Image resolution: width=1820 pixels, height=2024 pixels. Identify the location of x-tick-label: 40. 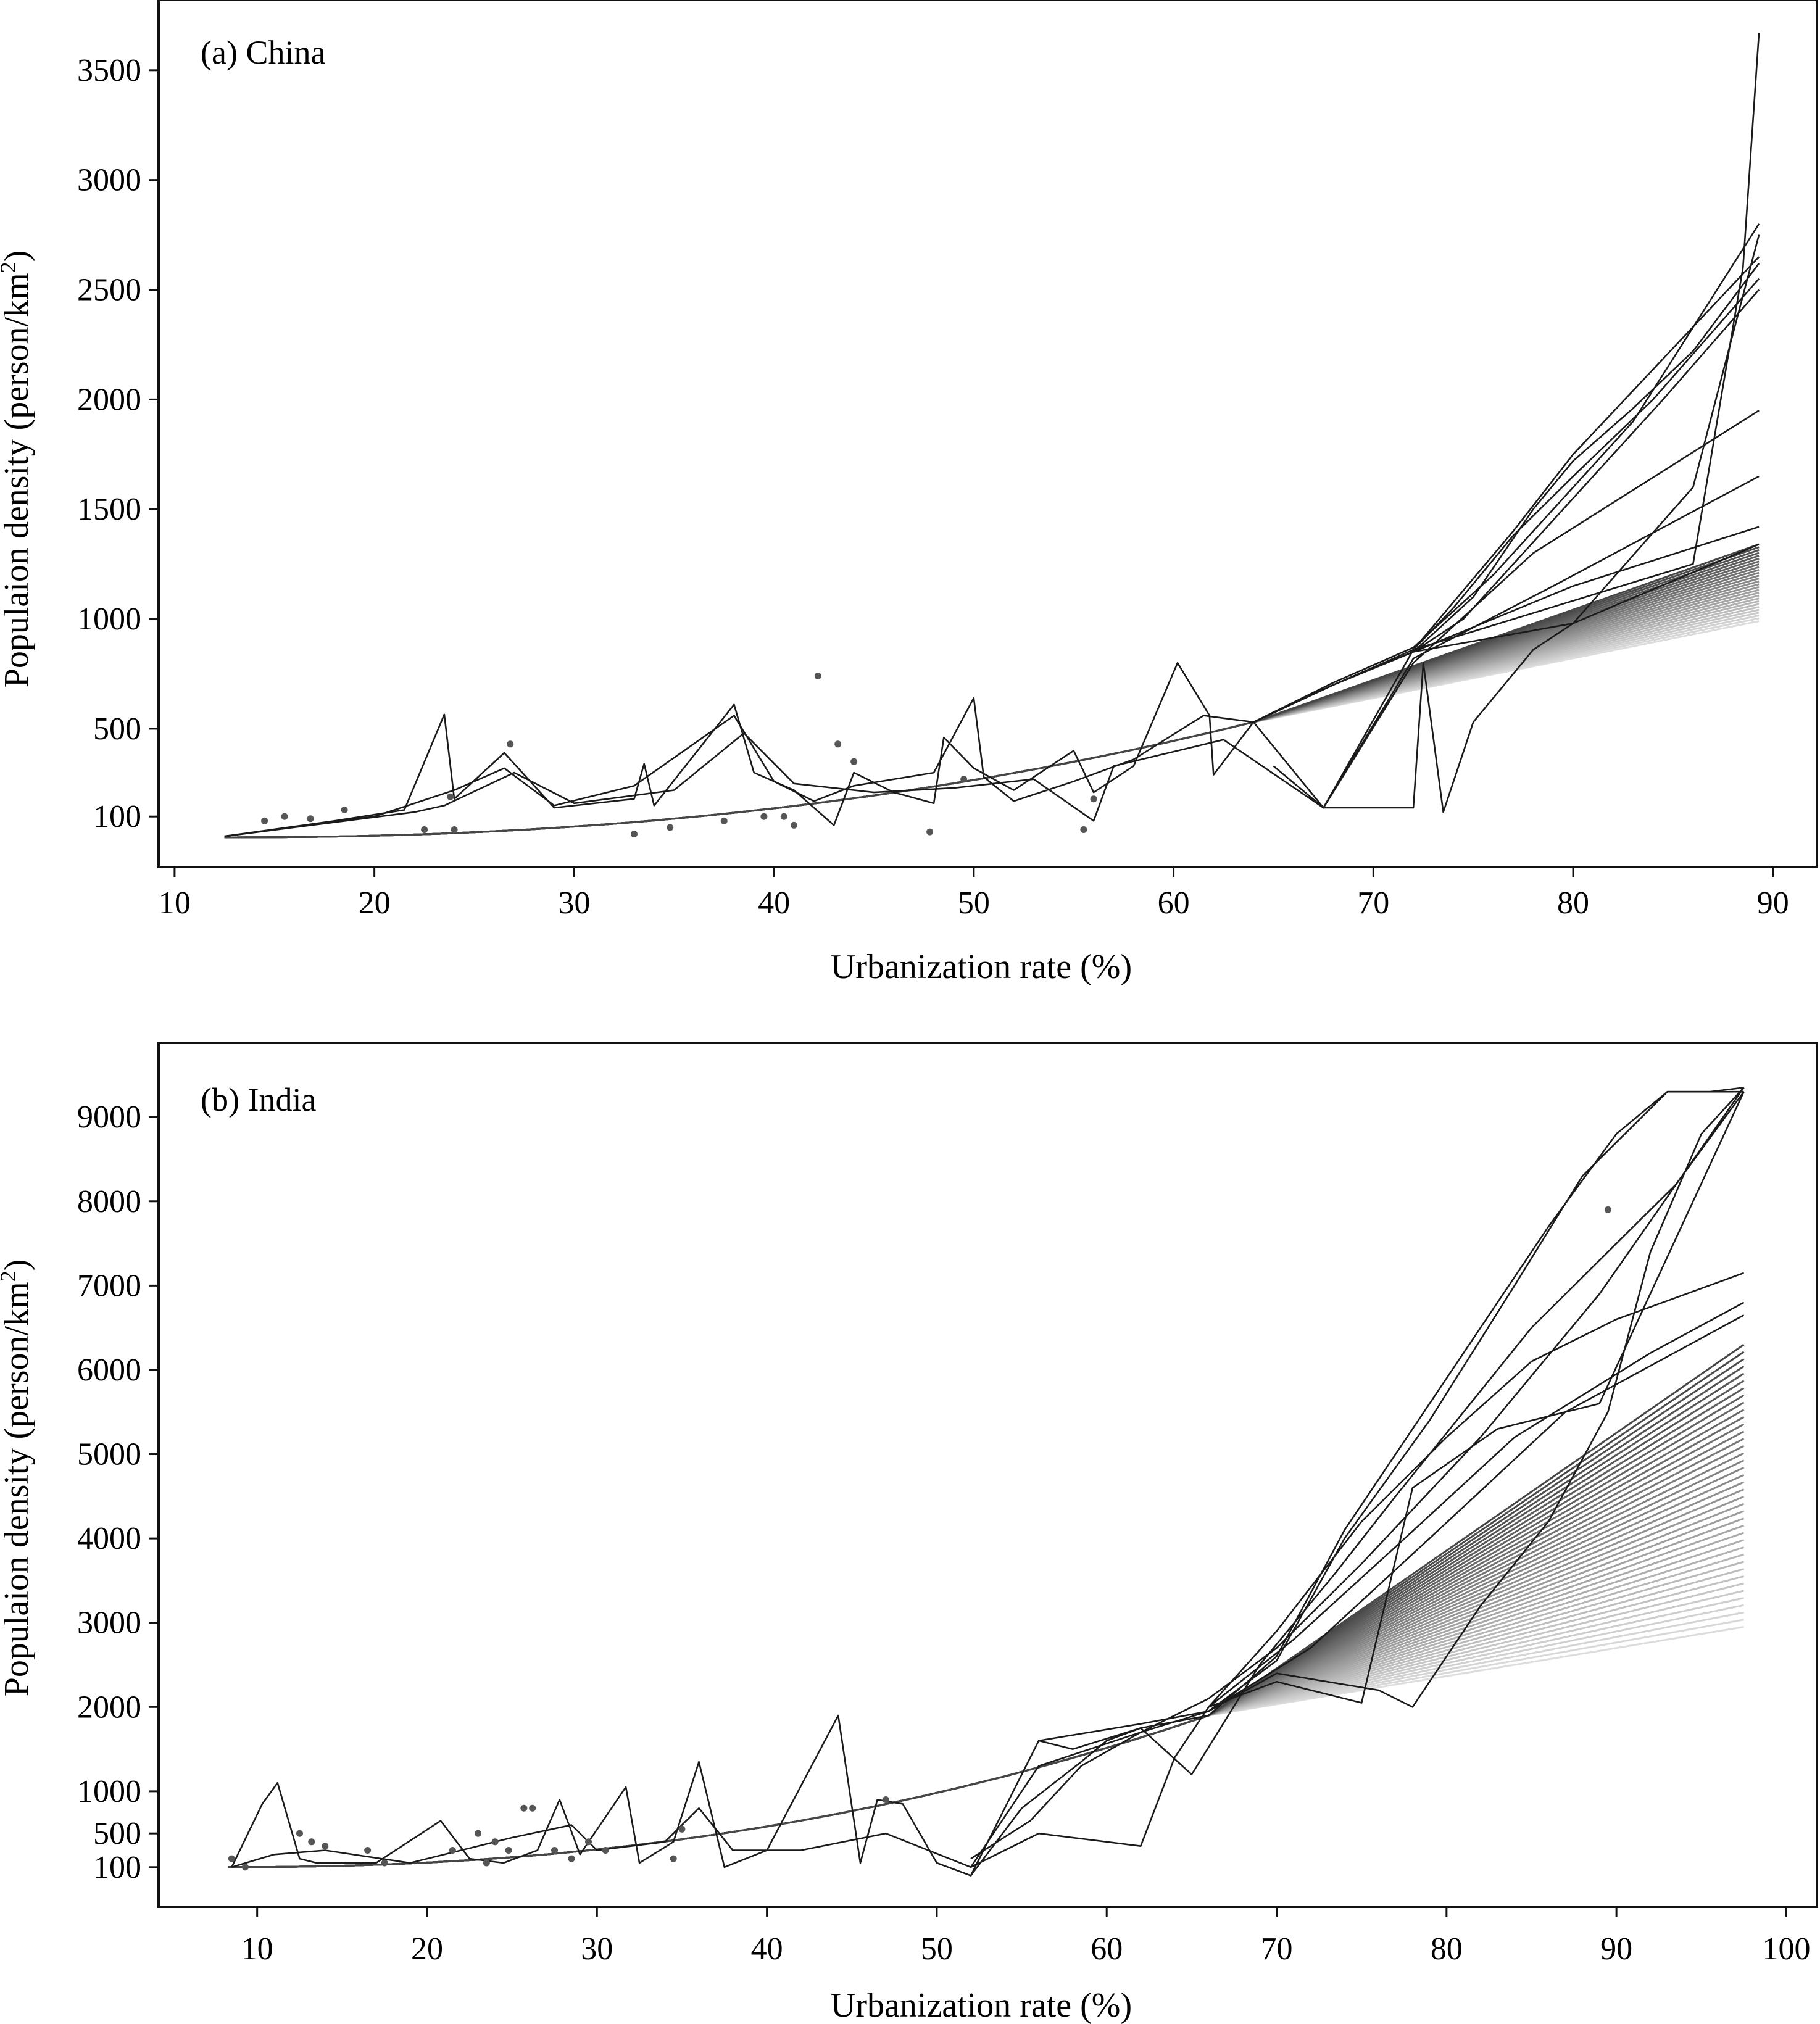
(774, 903).